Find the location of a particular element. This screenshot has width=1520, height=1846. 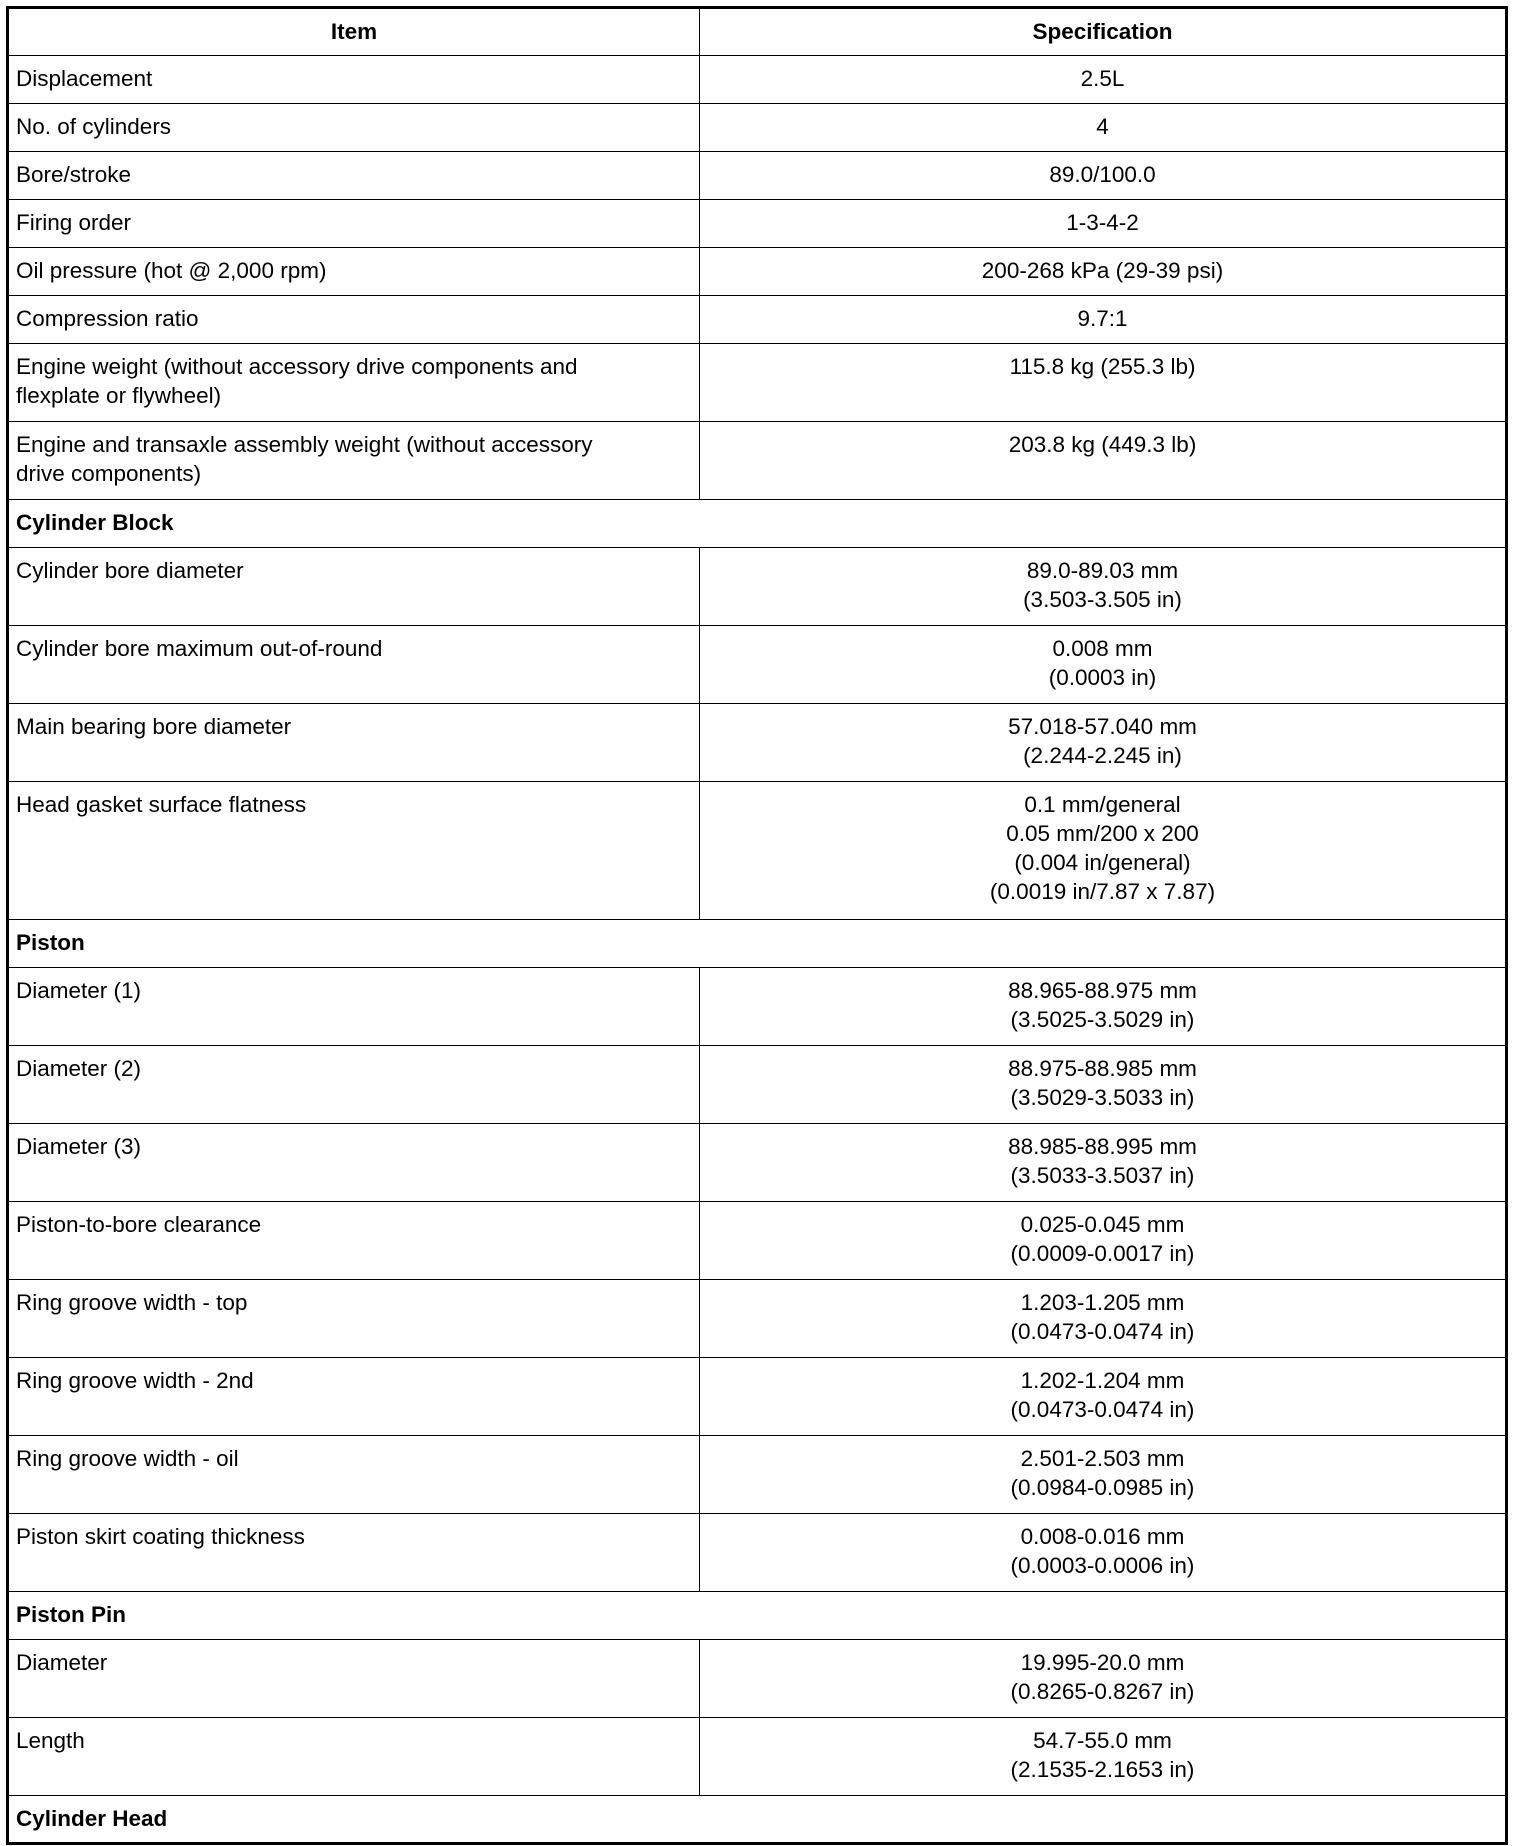

section-row: Piston is located at coordinates (757, 943).